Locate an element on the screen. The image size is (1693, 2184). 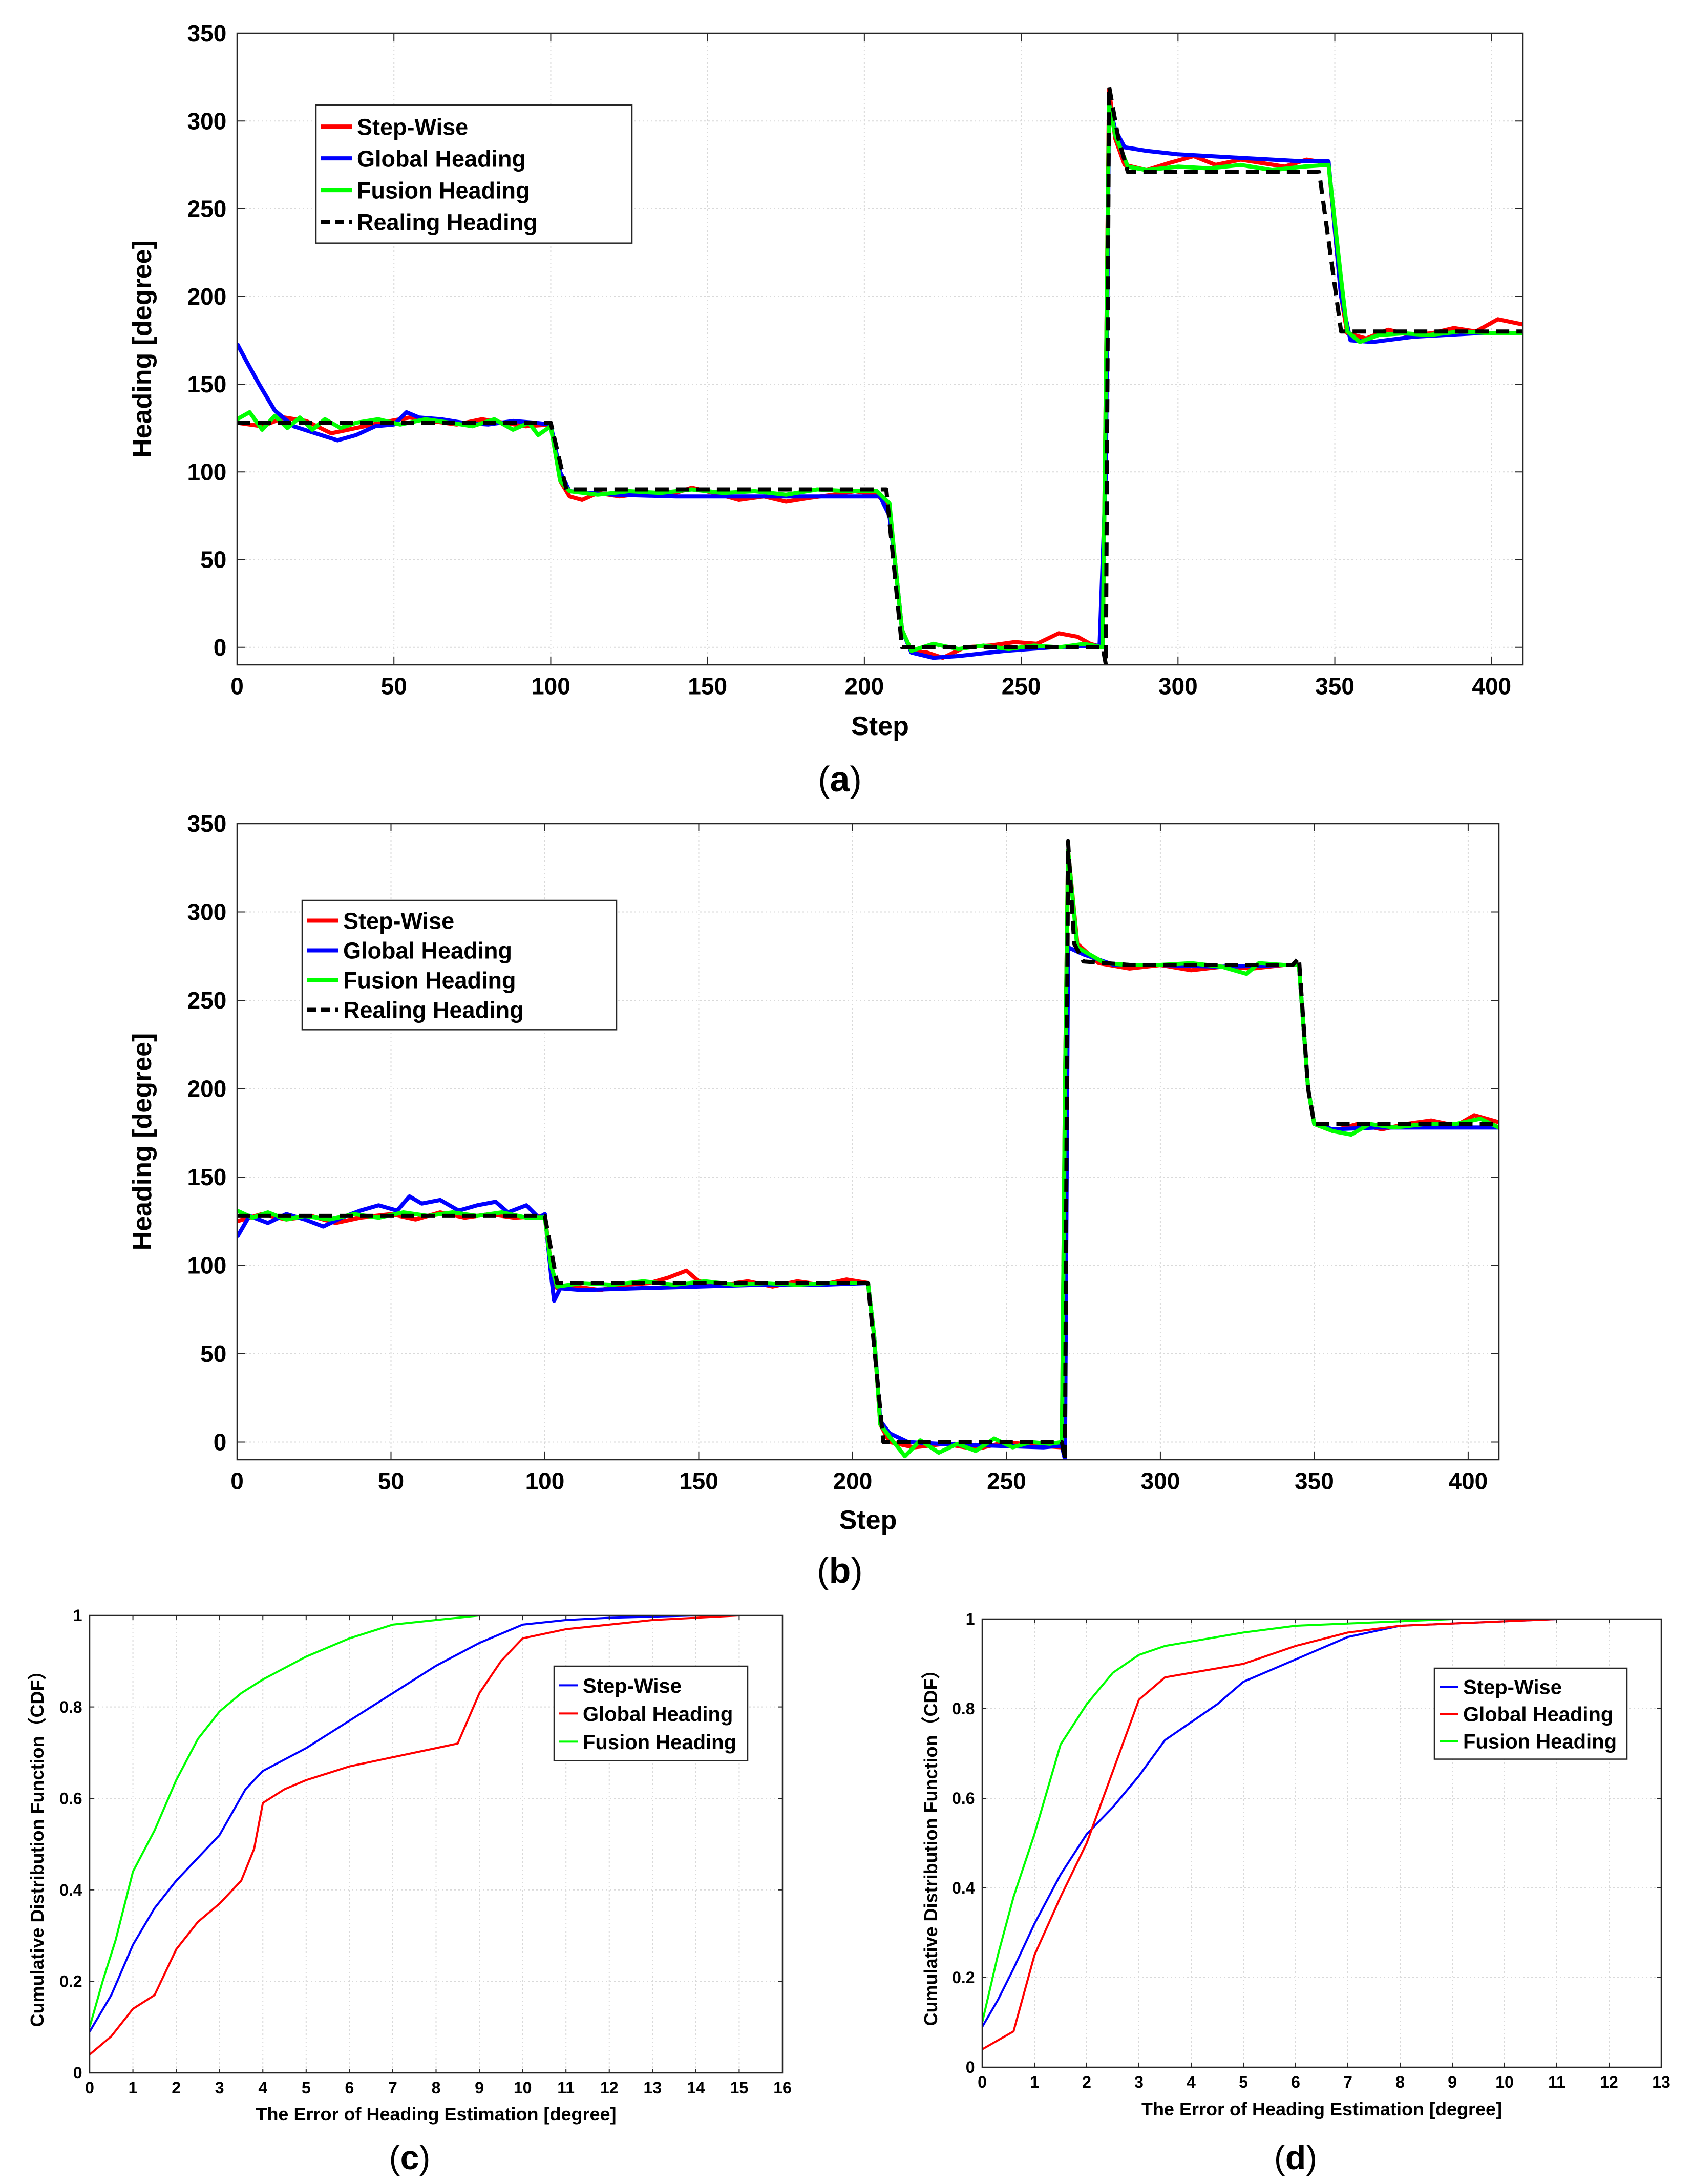
caption-close-paren: ) is located at coordinates (1311, 2157).